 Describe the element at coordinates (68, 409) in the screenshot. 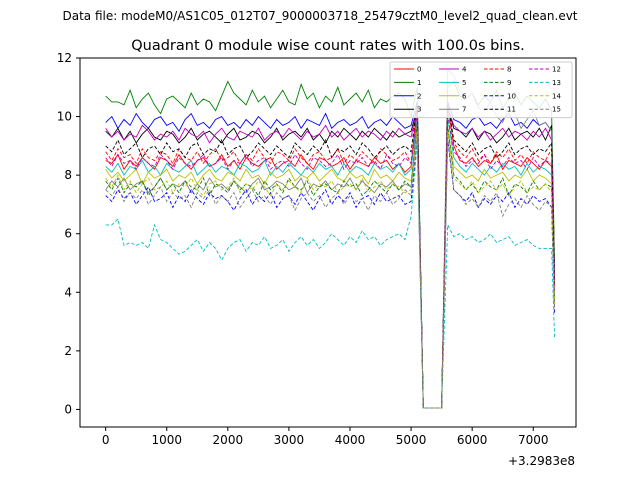

I see `y-tick-label: 0` at that location.